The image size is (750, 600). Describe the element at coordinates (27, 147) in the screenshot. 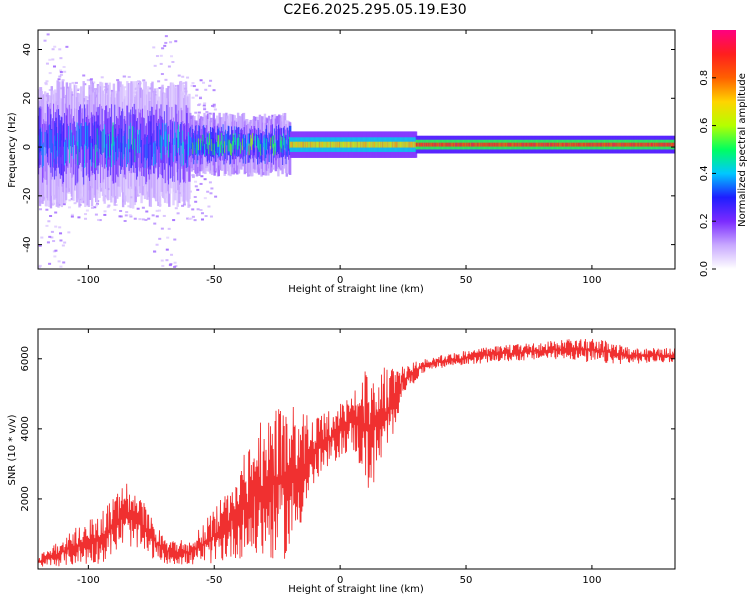

I see `spectrogram-y-tick-label: 0` at that location.